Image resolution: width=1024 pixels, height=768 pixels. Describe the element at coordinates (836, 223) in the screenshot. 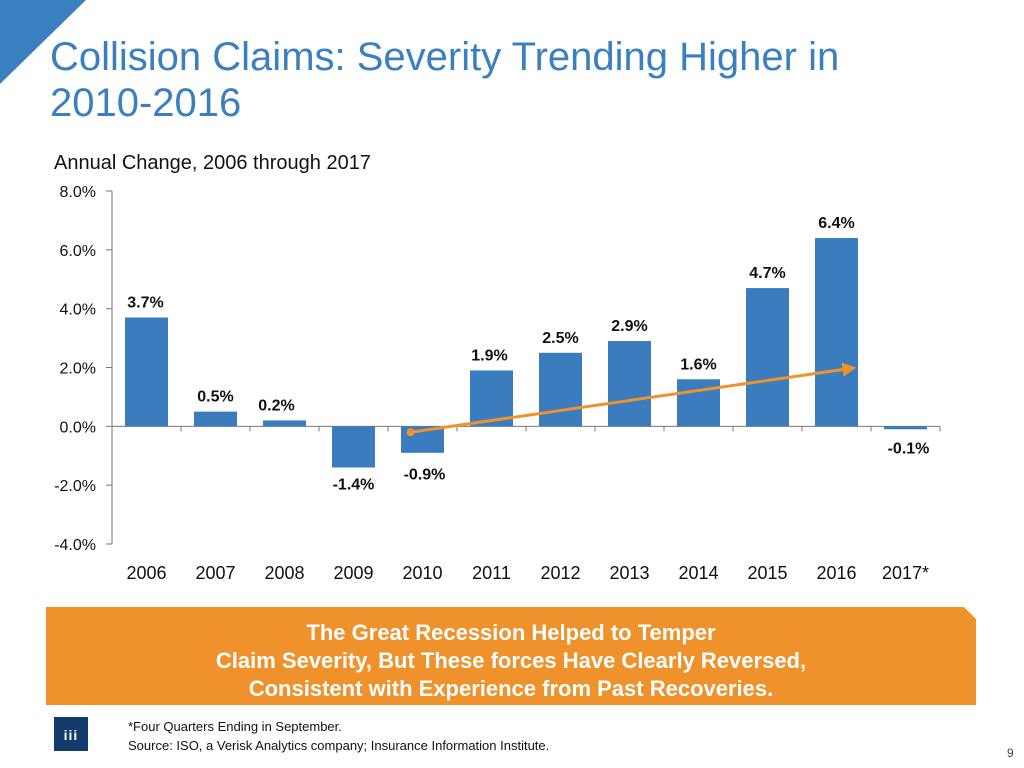

I see `data-label: 6.4%` at that location.